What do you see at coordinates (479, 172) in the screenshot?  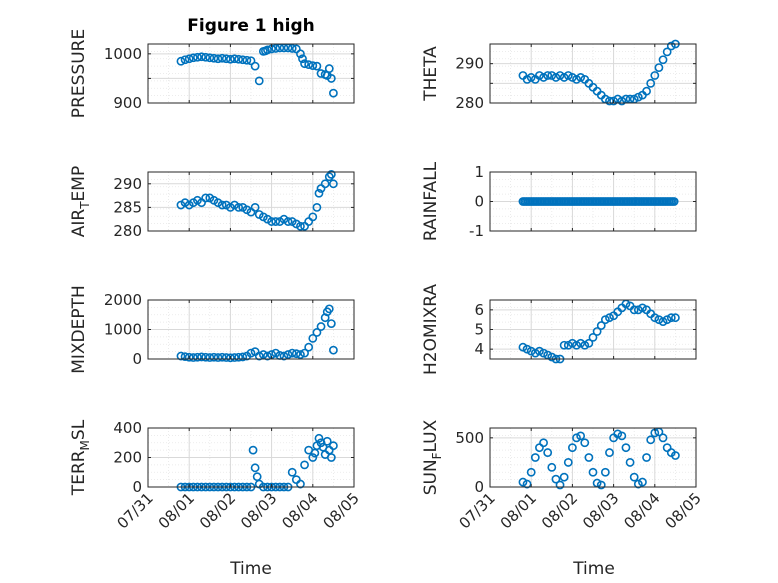 I see `y-tick-label: 1` at bounding box center [479, 172].